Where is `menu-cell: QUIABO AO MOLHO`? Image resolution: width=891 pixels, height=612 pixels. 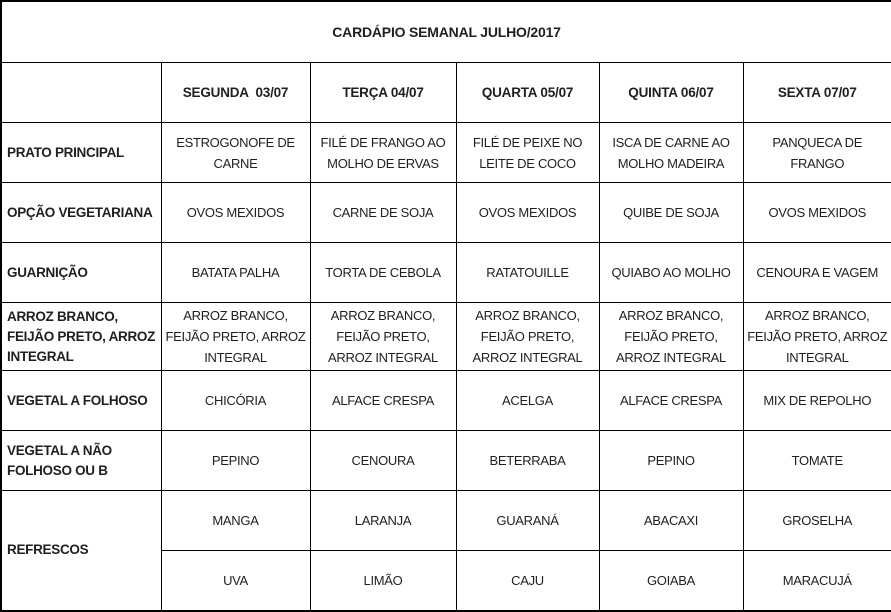 menu-cell: QUIABO AO MOLHO is located at coordinates (671, 272).